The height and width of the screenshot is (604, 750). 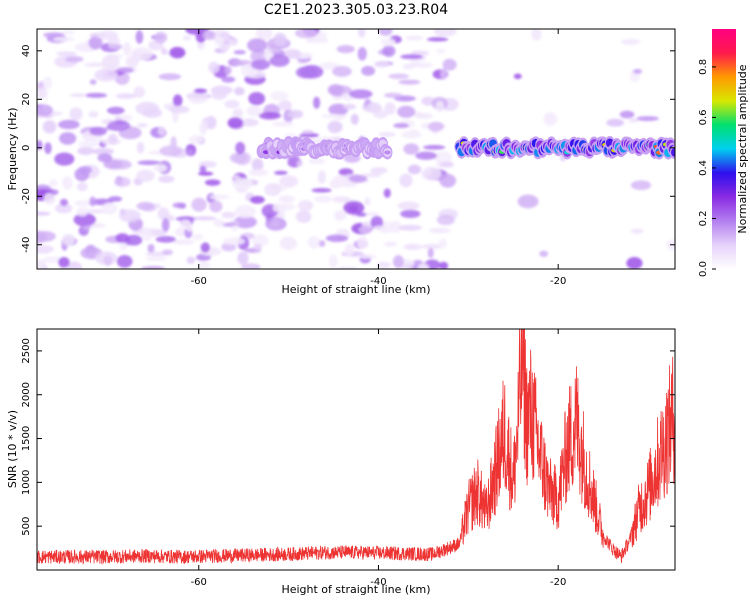 I want to click on spectrogram-x-label: Height of straight line (km), so click(x=355, y=289).